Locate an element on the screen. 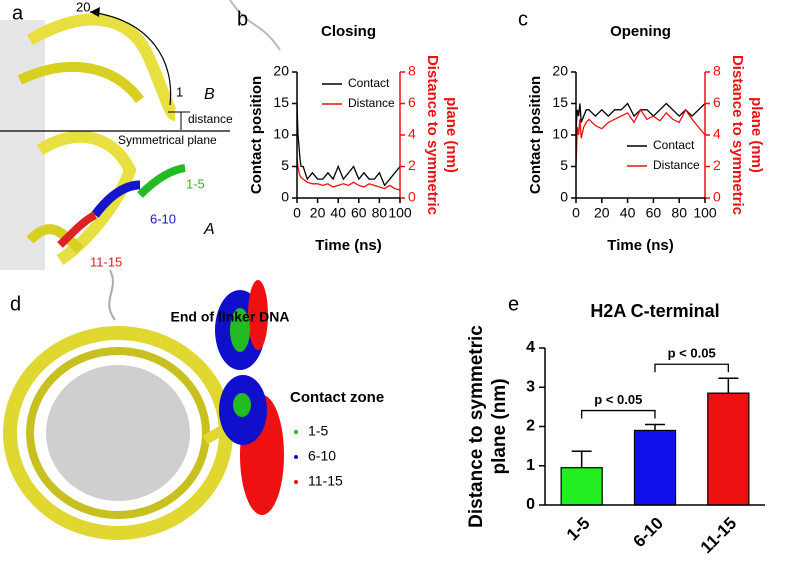 The image size is (787, 561). legend-label: 11-15 is located at coordinates (325, 481).